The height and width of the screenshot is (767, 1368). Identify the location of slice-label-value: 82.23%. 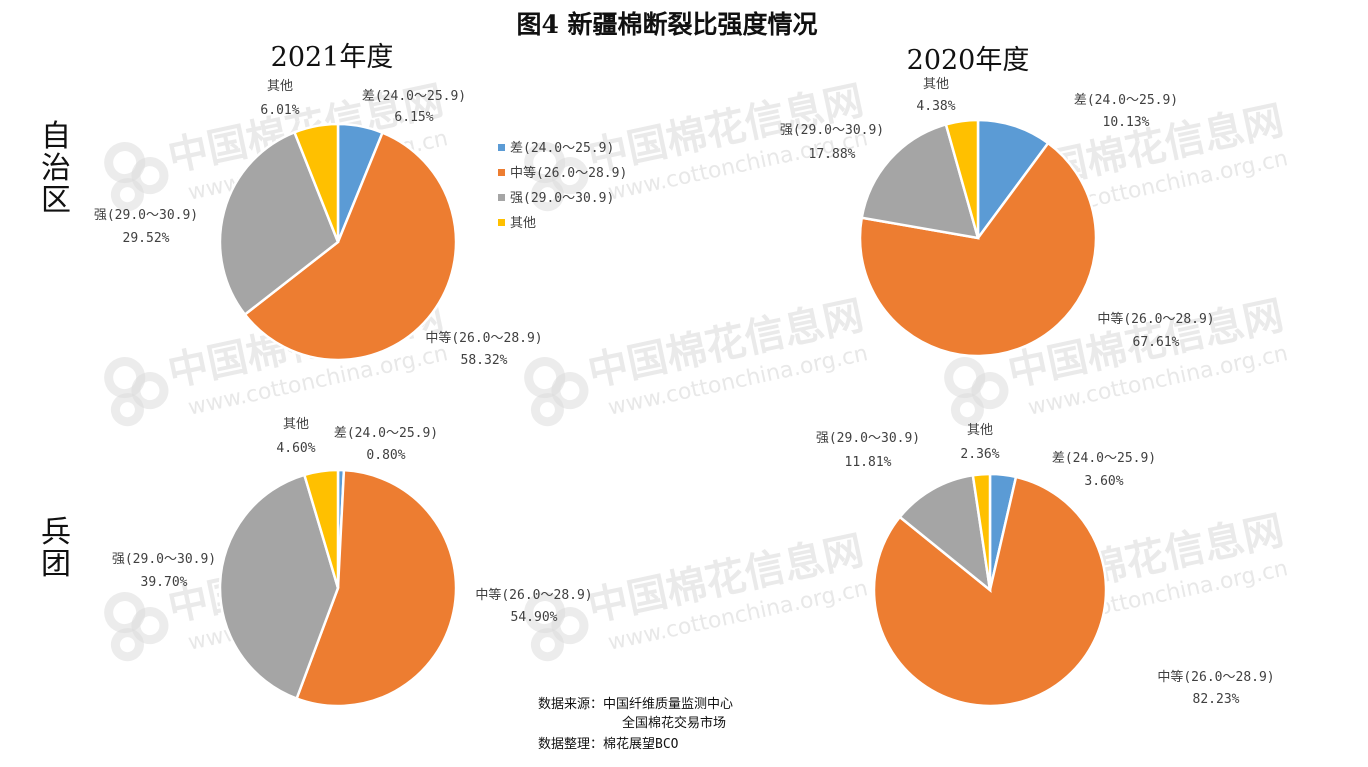
(1216, 699).